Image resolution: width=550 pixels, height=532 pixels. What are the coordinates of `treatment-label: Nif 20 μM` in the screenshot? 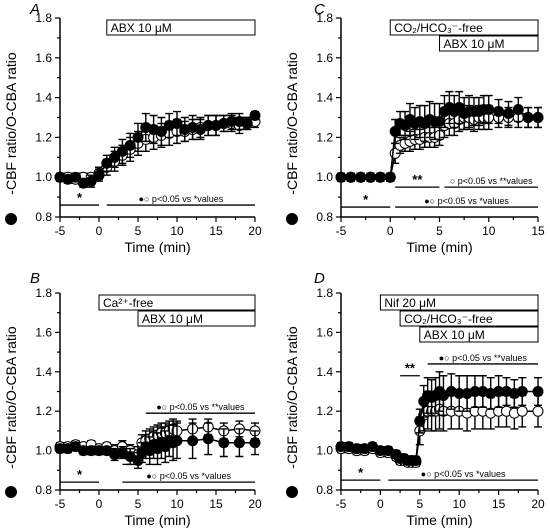 It's located at (410, 303).